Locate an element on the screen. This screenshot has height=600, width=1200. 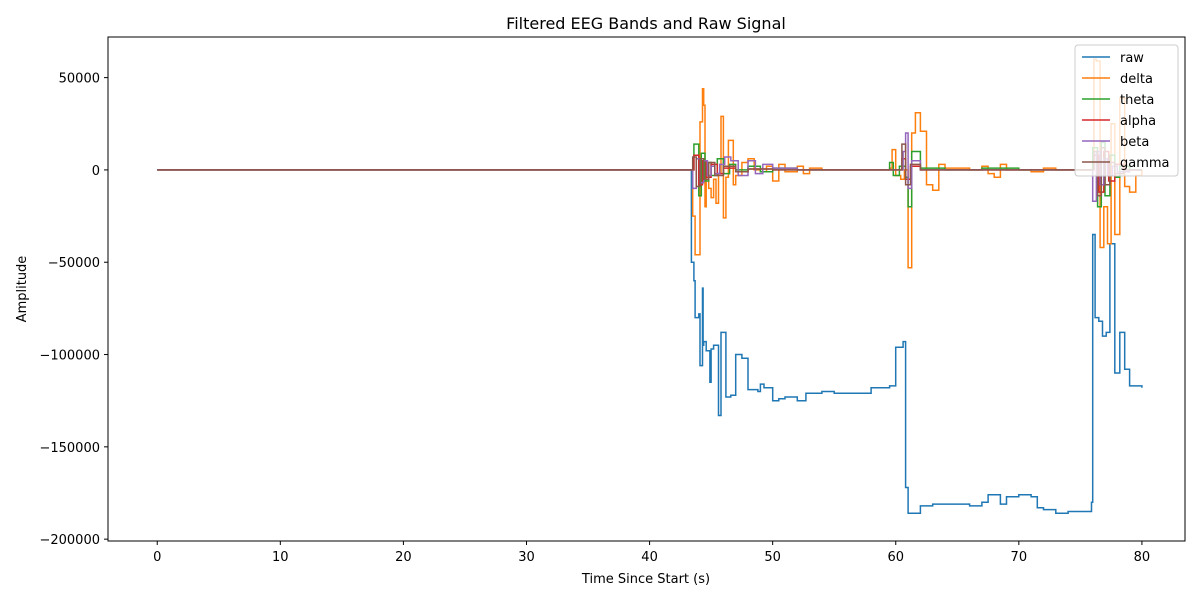
x-axis-label: Time Since Start (s) is located at coordinates (645, 579).